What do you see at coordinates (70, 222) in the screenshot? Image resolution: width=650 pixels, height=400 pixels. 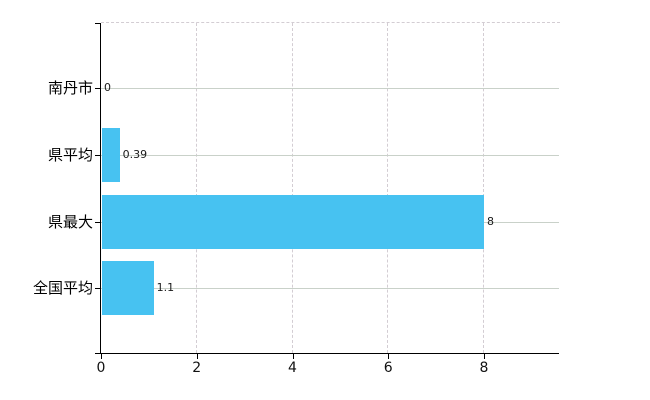 I see `category-label: 県最大` at bounding box center [70, 222].